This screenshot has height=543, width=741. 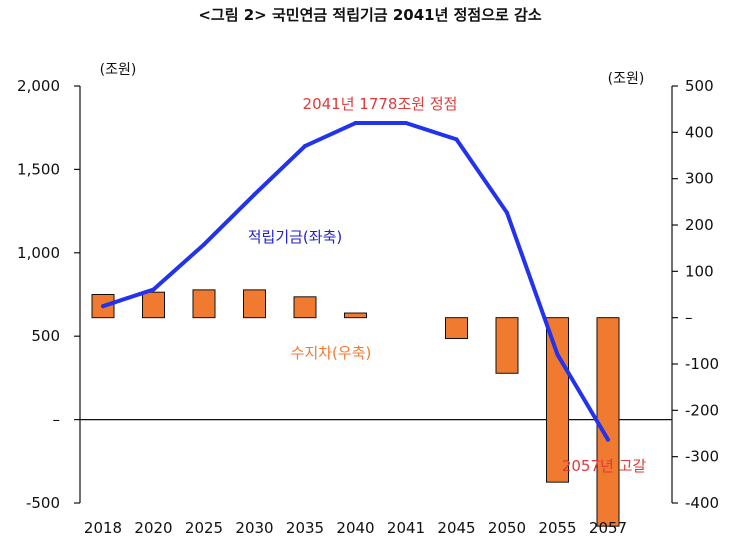 I want to click on balance-bar-2045, so click(x=456, y=328).